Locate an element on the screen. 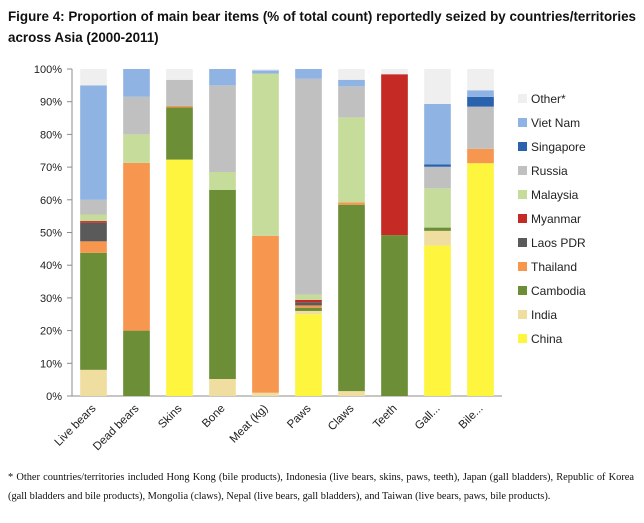  y-tick-label: 70% is located at coordinates (51, 168).